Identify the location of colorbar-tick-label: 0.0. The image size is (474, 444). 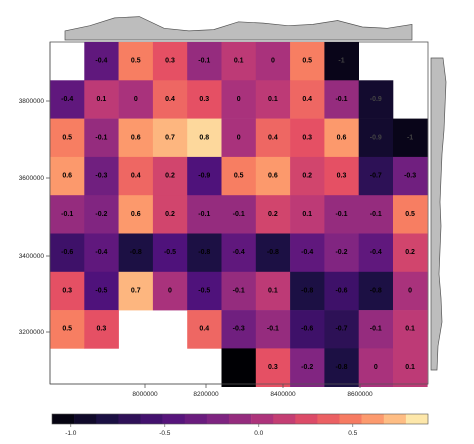
(258, 433).